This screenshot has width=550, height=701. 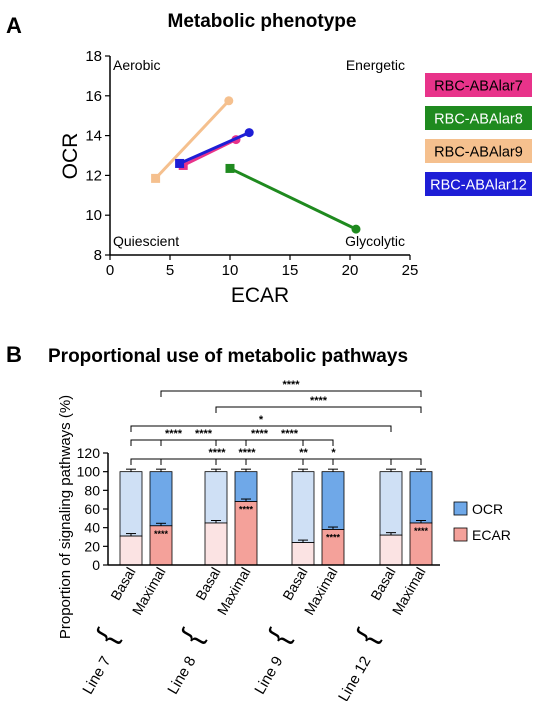 I want to click on x-label-line: Line 7, so click(x=96, y=676).